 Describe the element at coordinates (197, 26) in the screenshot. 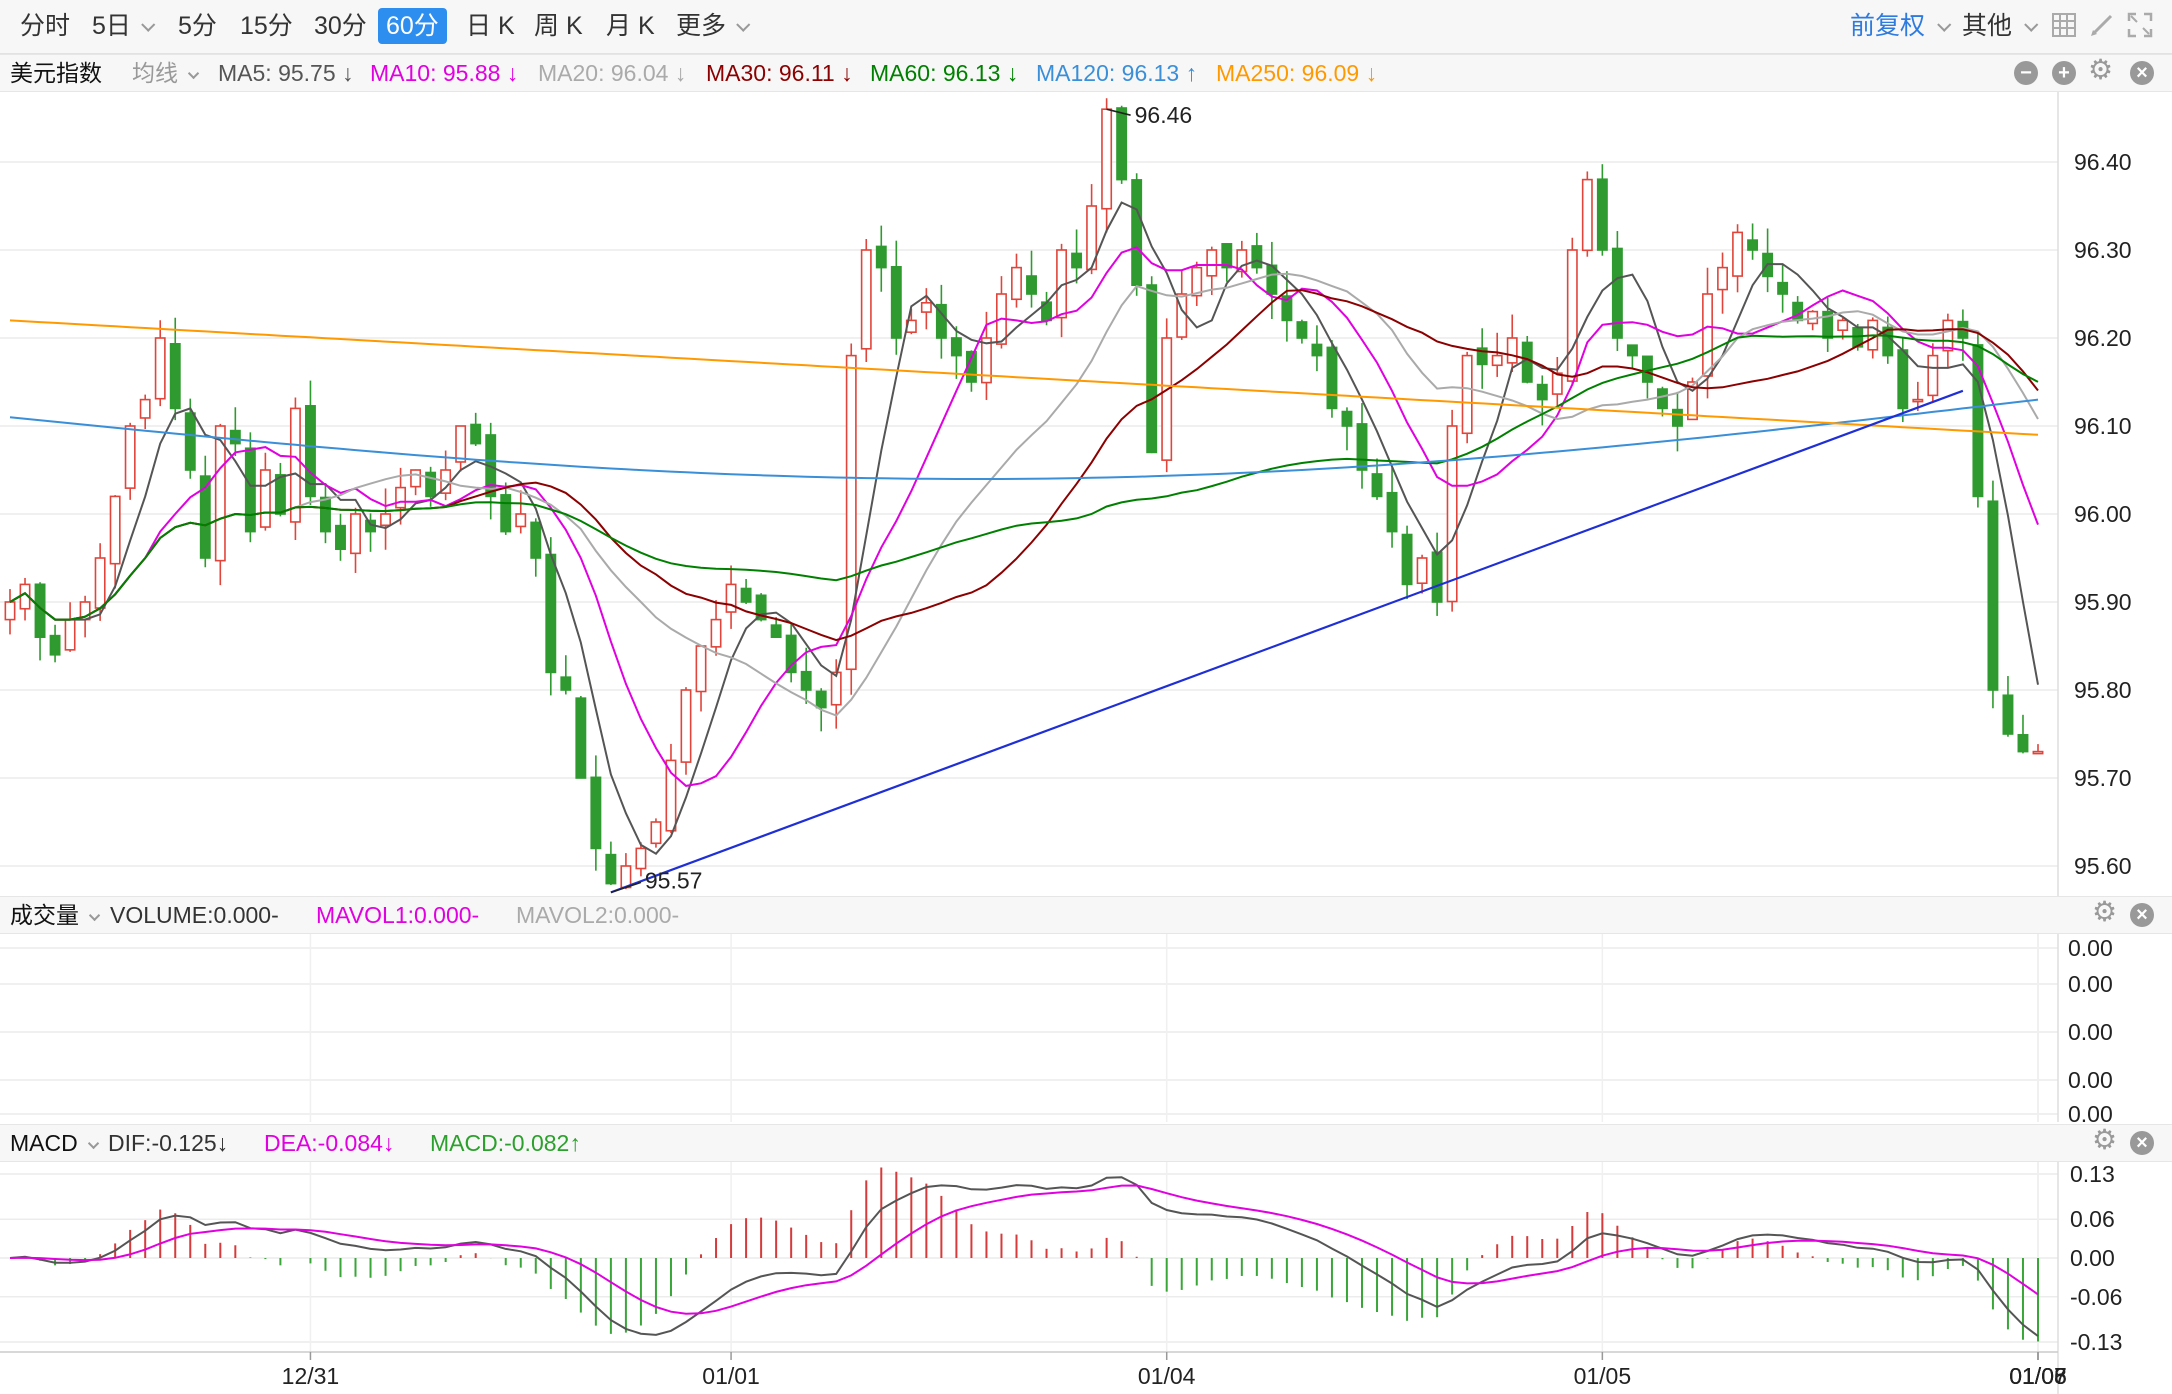

I see `period-tab-2: 5分` at that location.